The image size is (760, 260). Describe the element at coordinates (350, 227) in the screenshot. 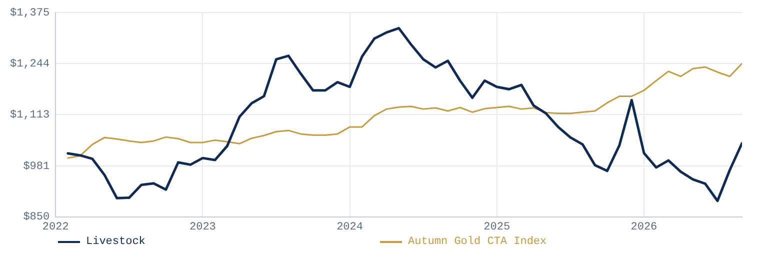

I see `x-tick-label: 2024` at that location.